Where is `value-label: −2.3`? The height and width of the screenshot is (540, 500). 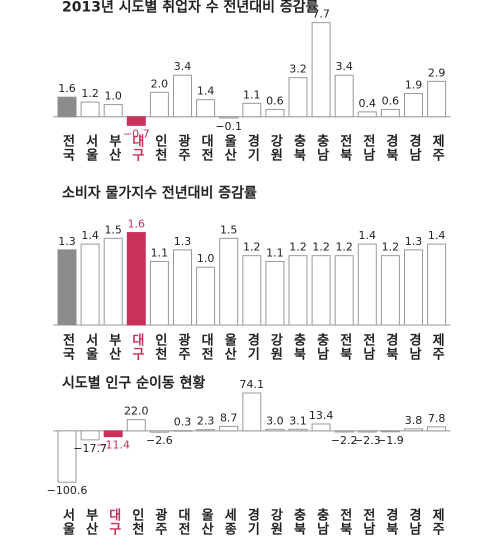 value-label: −2.3 is located at coordinates (367, 440).